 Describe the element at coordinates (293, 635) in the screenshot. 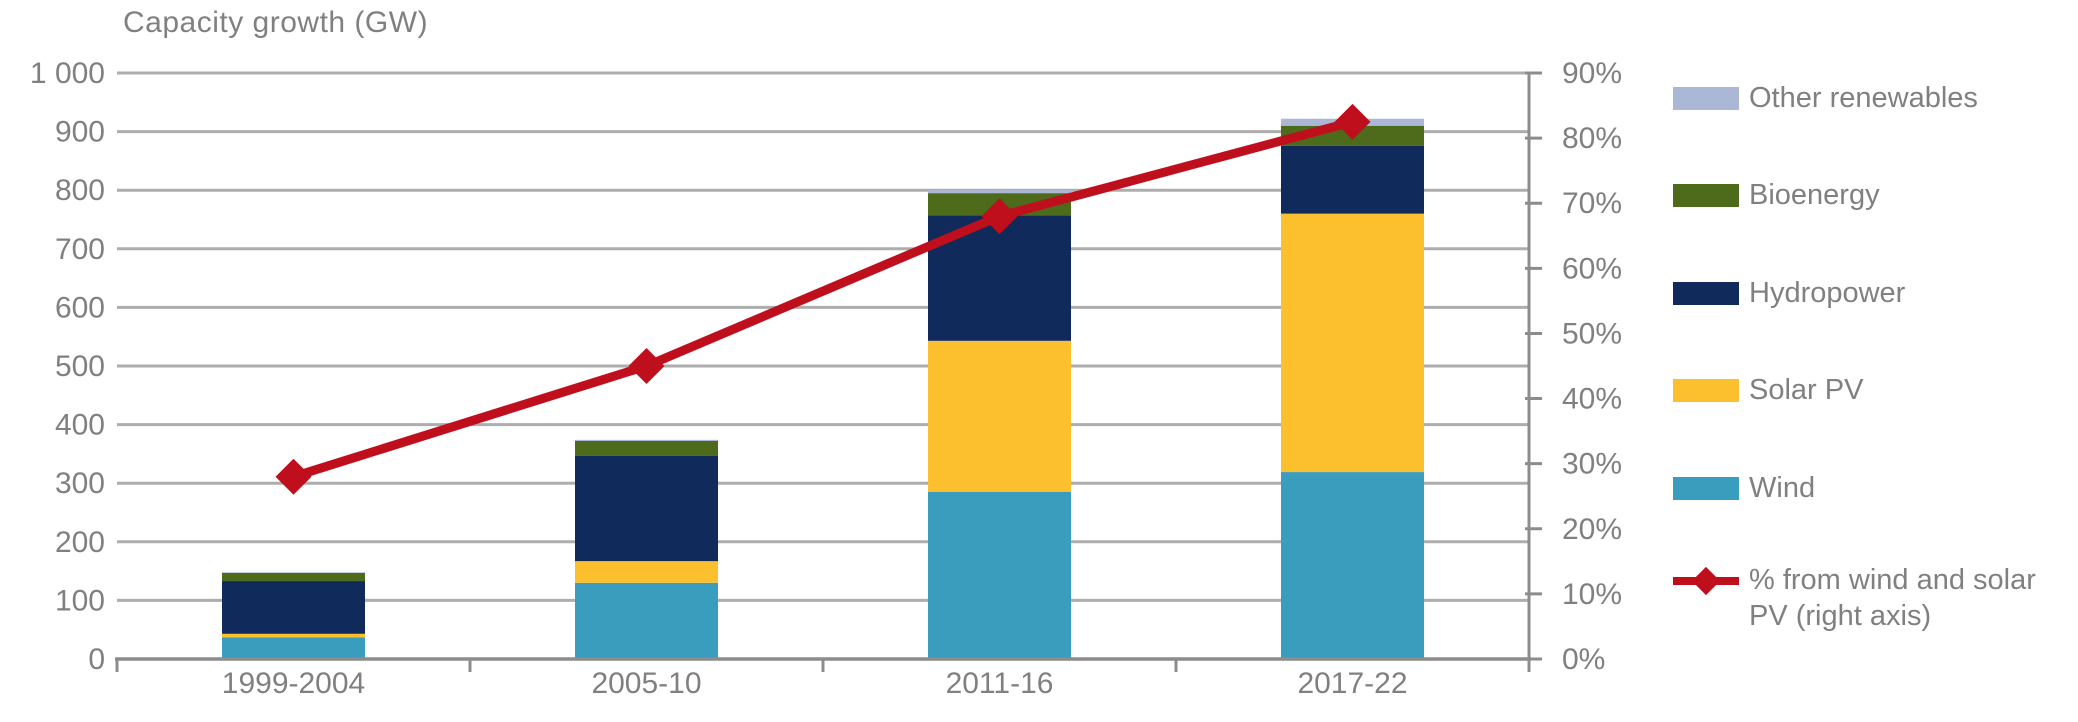

I see `bar-segment-solar-pv-1999-2004` at that location.